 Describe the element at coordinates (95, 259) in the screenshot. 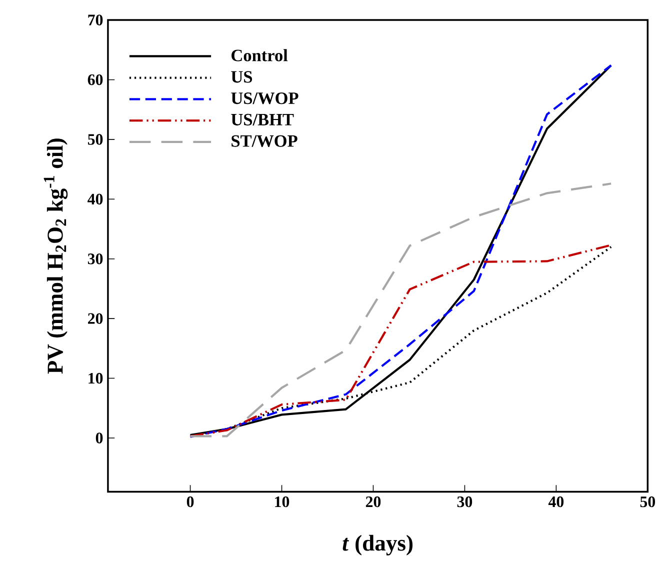

I see `y-tick-label: 30` at that location.